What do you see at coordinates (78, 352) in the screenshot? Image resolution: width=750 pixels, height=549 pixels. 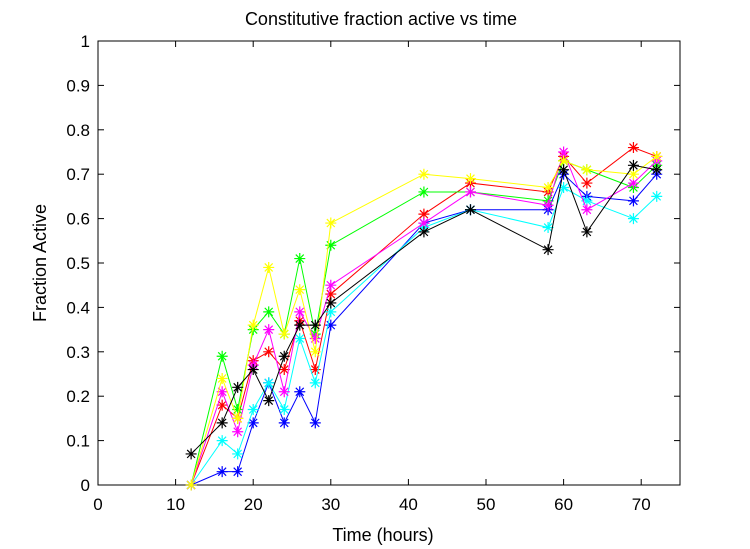 I see `y-tick-label: 0.3` at bounding box center [78, 352].